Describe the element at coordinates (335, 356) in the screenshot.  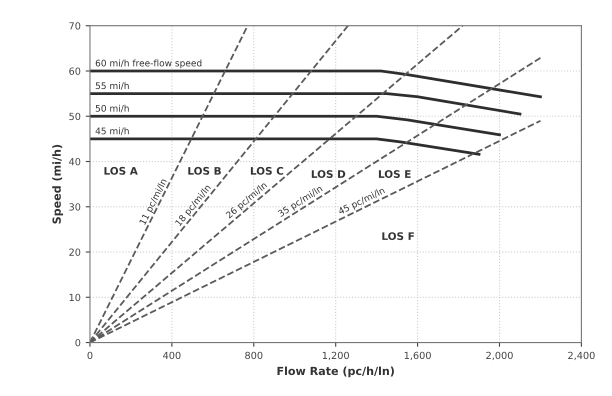
I see `x-tick-label: 1,200` at that location.